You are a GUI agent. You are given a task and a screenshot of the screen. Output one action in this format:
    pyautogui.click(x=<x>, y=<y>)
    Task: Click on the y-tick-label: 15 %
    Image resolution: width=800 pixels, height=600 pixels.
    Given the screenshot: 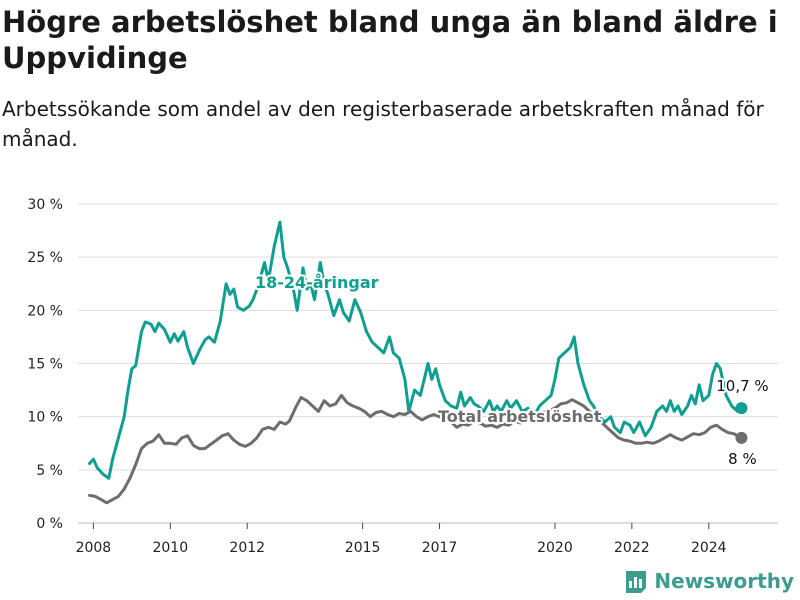 What is the action you would take?
    pyautogui.click(x=45, y=365)
    